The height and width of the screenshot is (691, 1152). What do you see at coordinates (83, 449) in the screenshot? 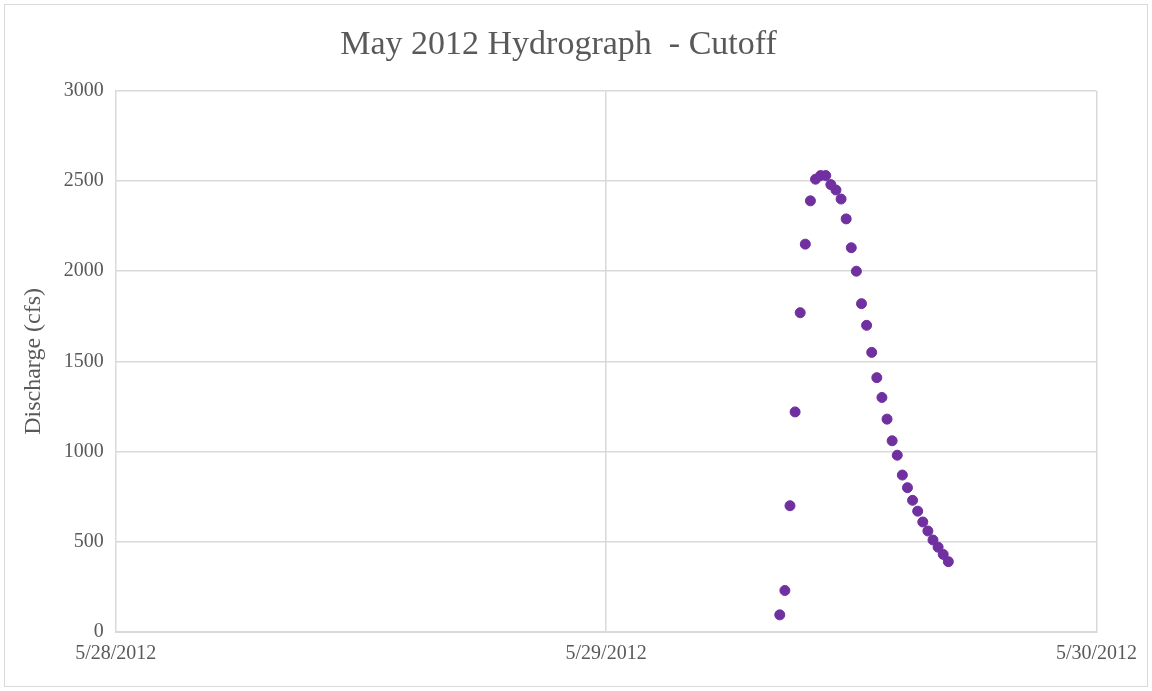
I see `y-tick-label: 1000` at bounding box center [83, 449].